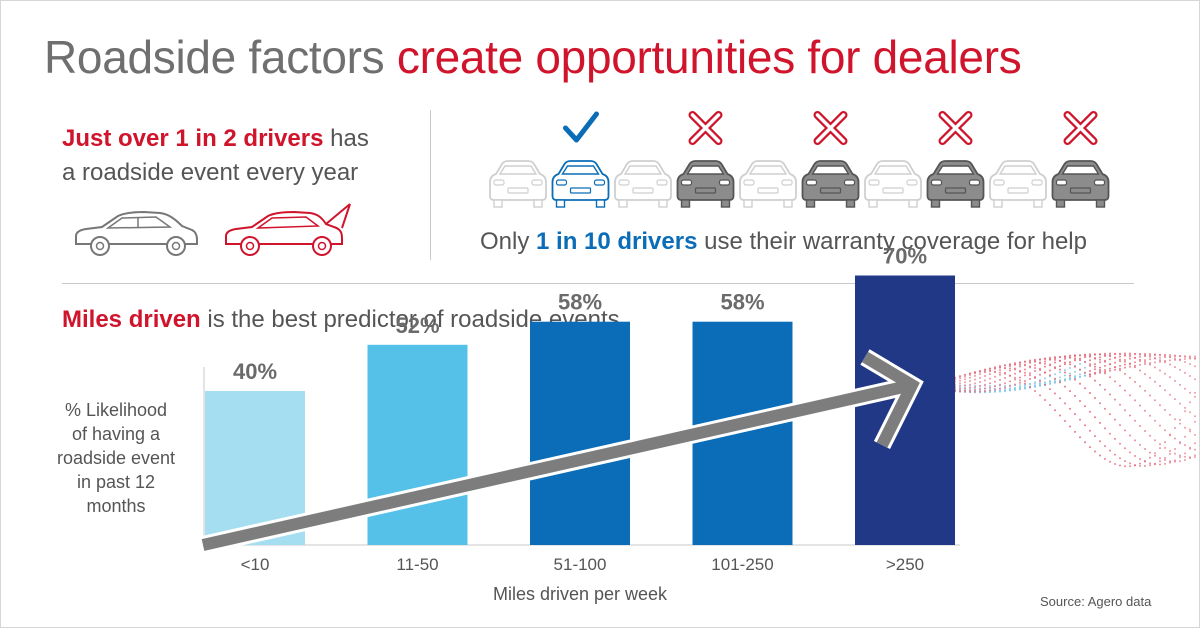 Image resolution: width=1200 pixels, height=628 pixels. Describe the element at coordinates (742, 302) in the screenshot. I see `data-label-4: 58%` at that location.